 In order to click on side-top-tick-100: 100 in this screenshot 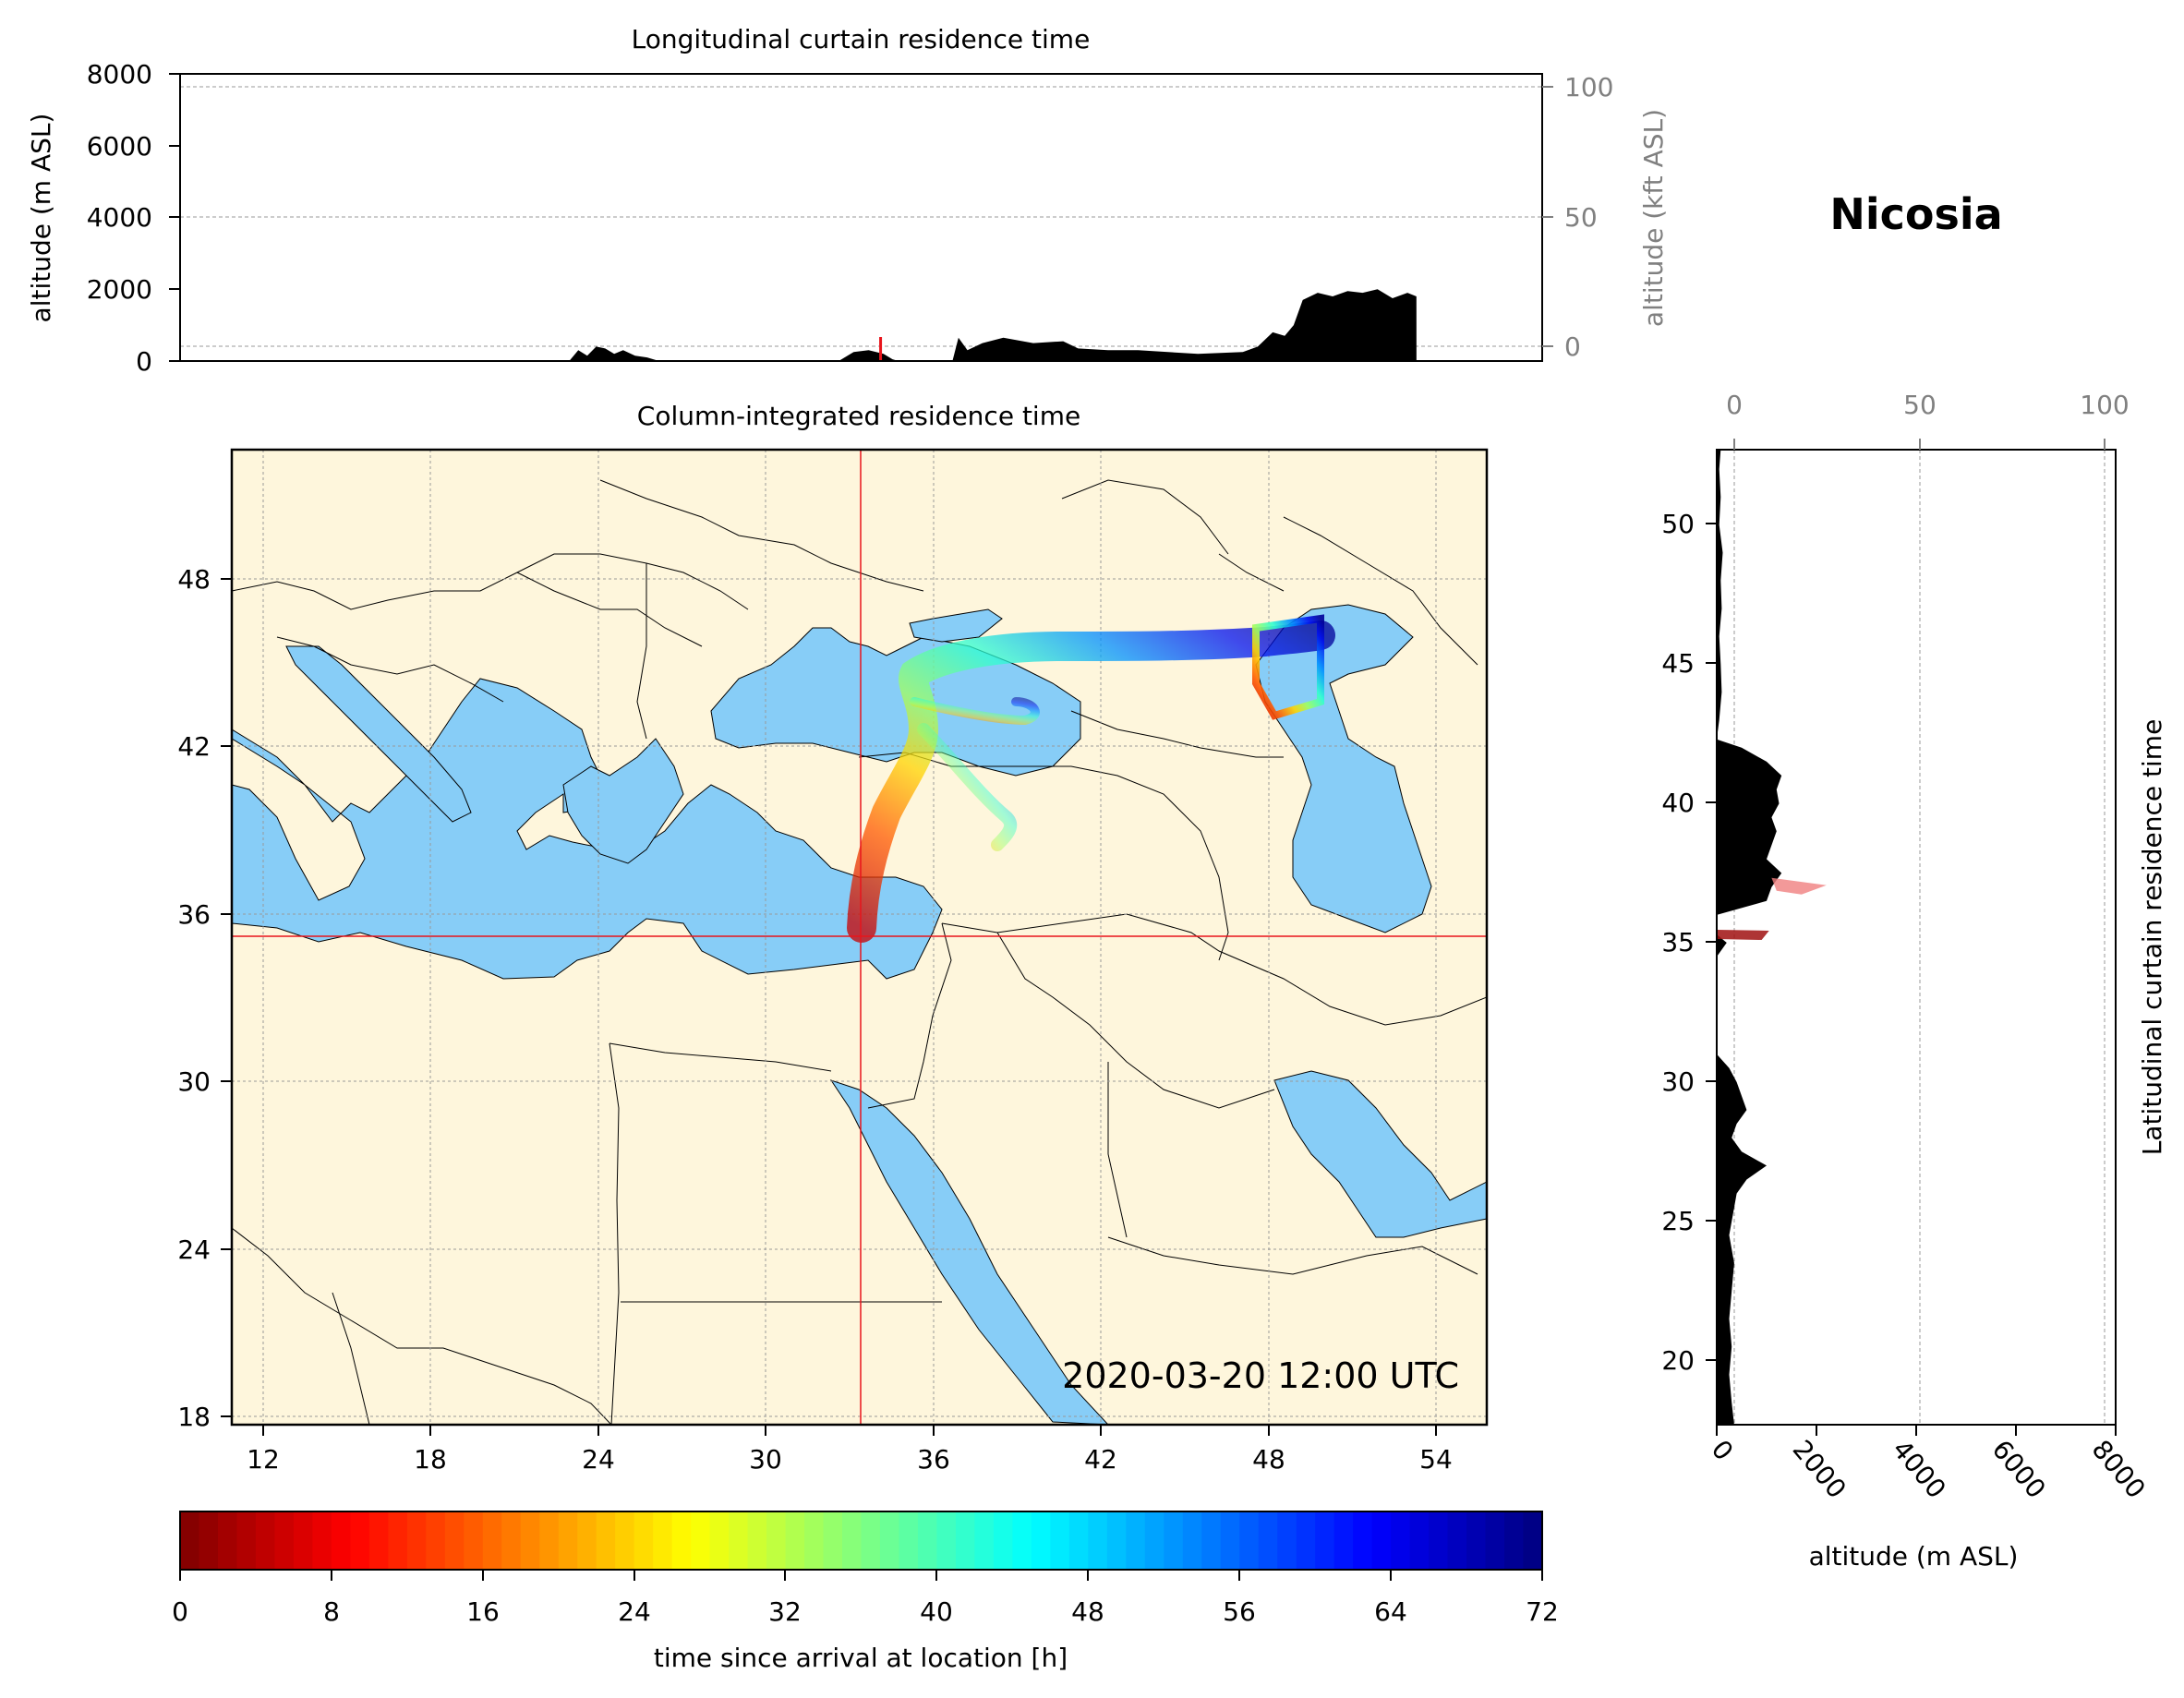, I will do `click(2104, 405)`.